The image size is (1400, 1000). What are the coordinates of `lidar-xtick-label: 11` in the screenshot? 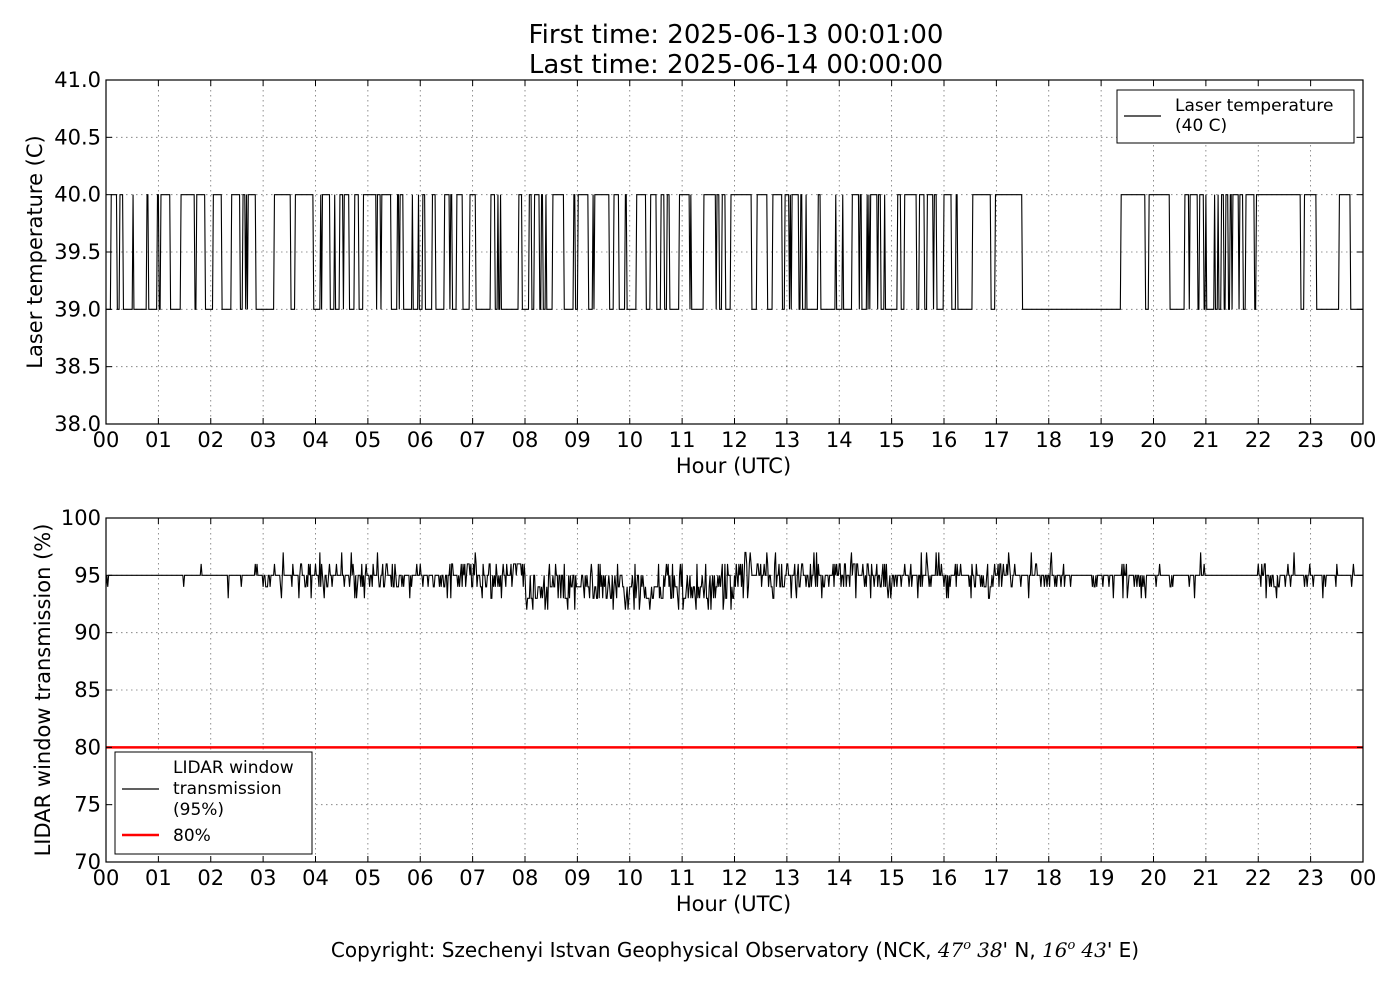 It's located at (682, 878).